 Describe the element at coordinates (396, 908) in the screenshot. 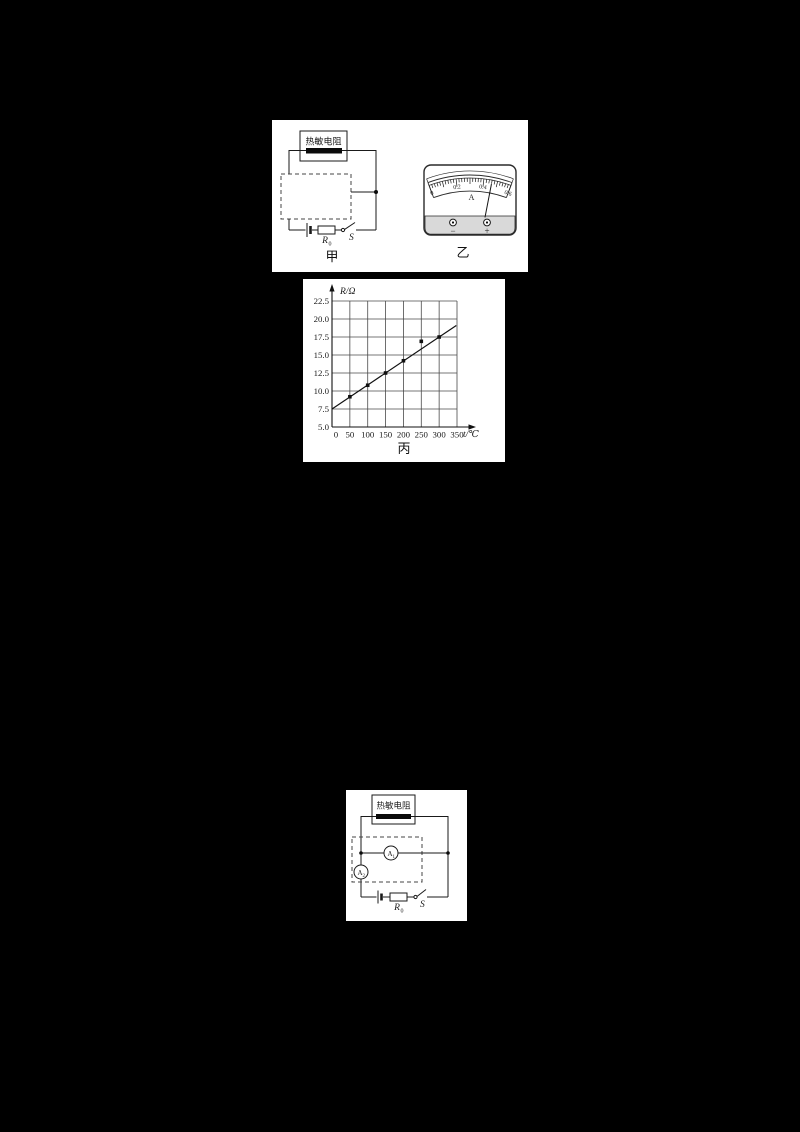

I see `resistor-label: R` at that location.